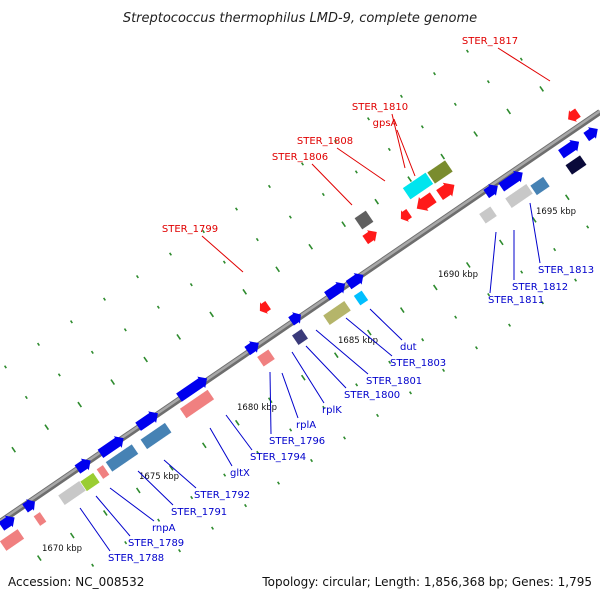 The image size is (600, 600). What do you see at coordinates (300, 157) in the screenshot?
I see `gene-label: STER_1806` at bounding box center [300, 157].